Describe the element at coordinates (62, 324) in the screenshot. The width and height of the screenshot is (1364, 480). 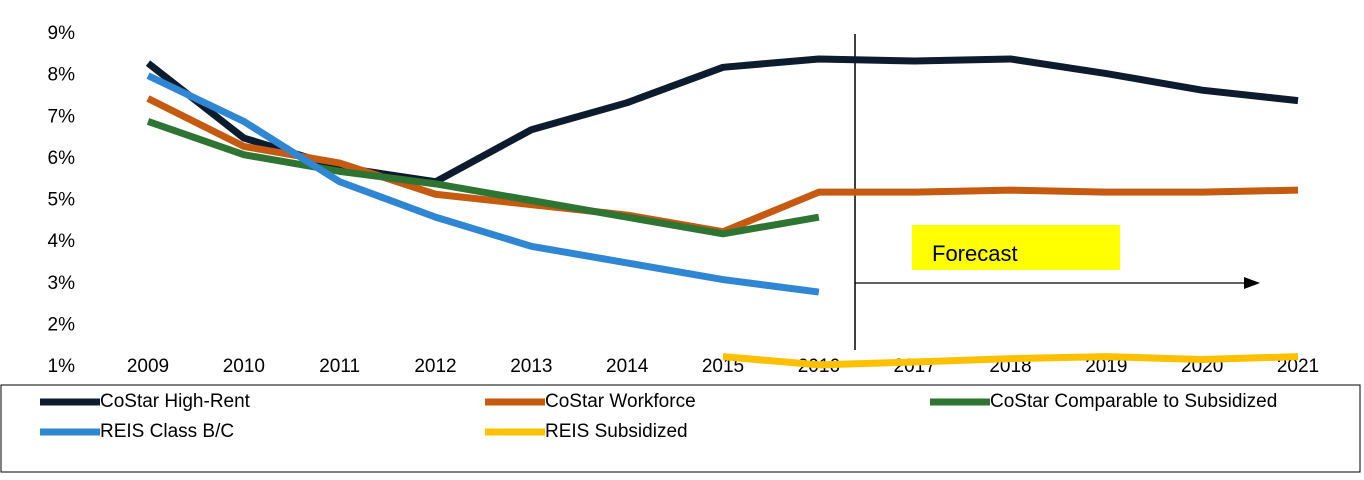
I see `y-tick-label: 2%` at that location.